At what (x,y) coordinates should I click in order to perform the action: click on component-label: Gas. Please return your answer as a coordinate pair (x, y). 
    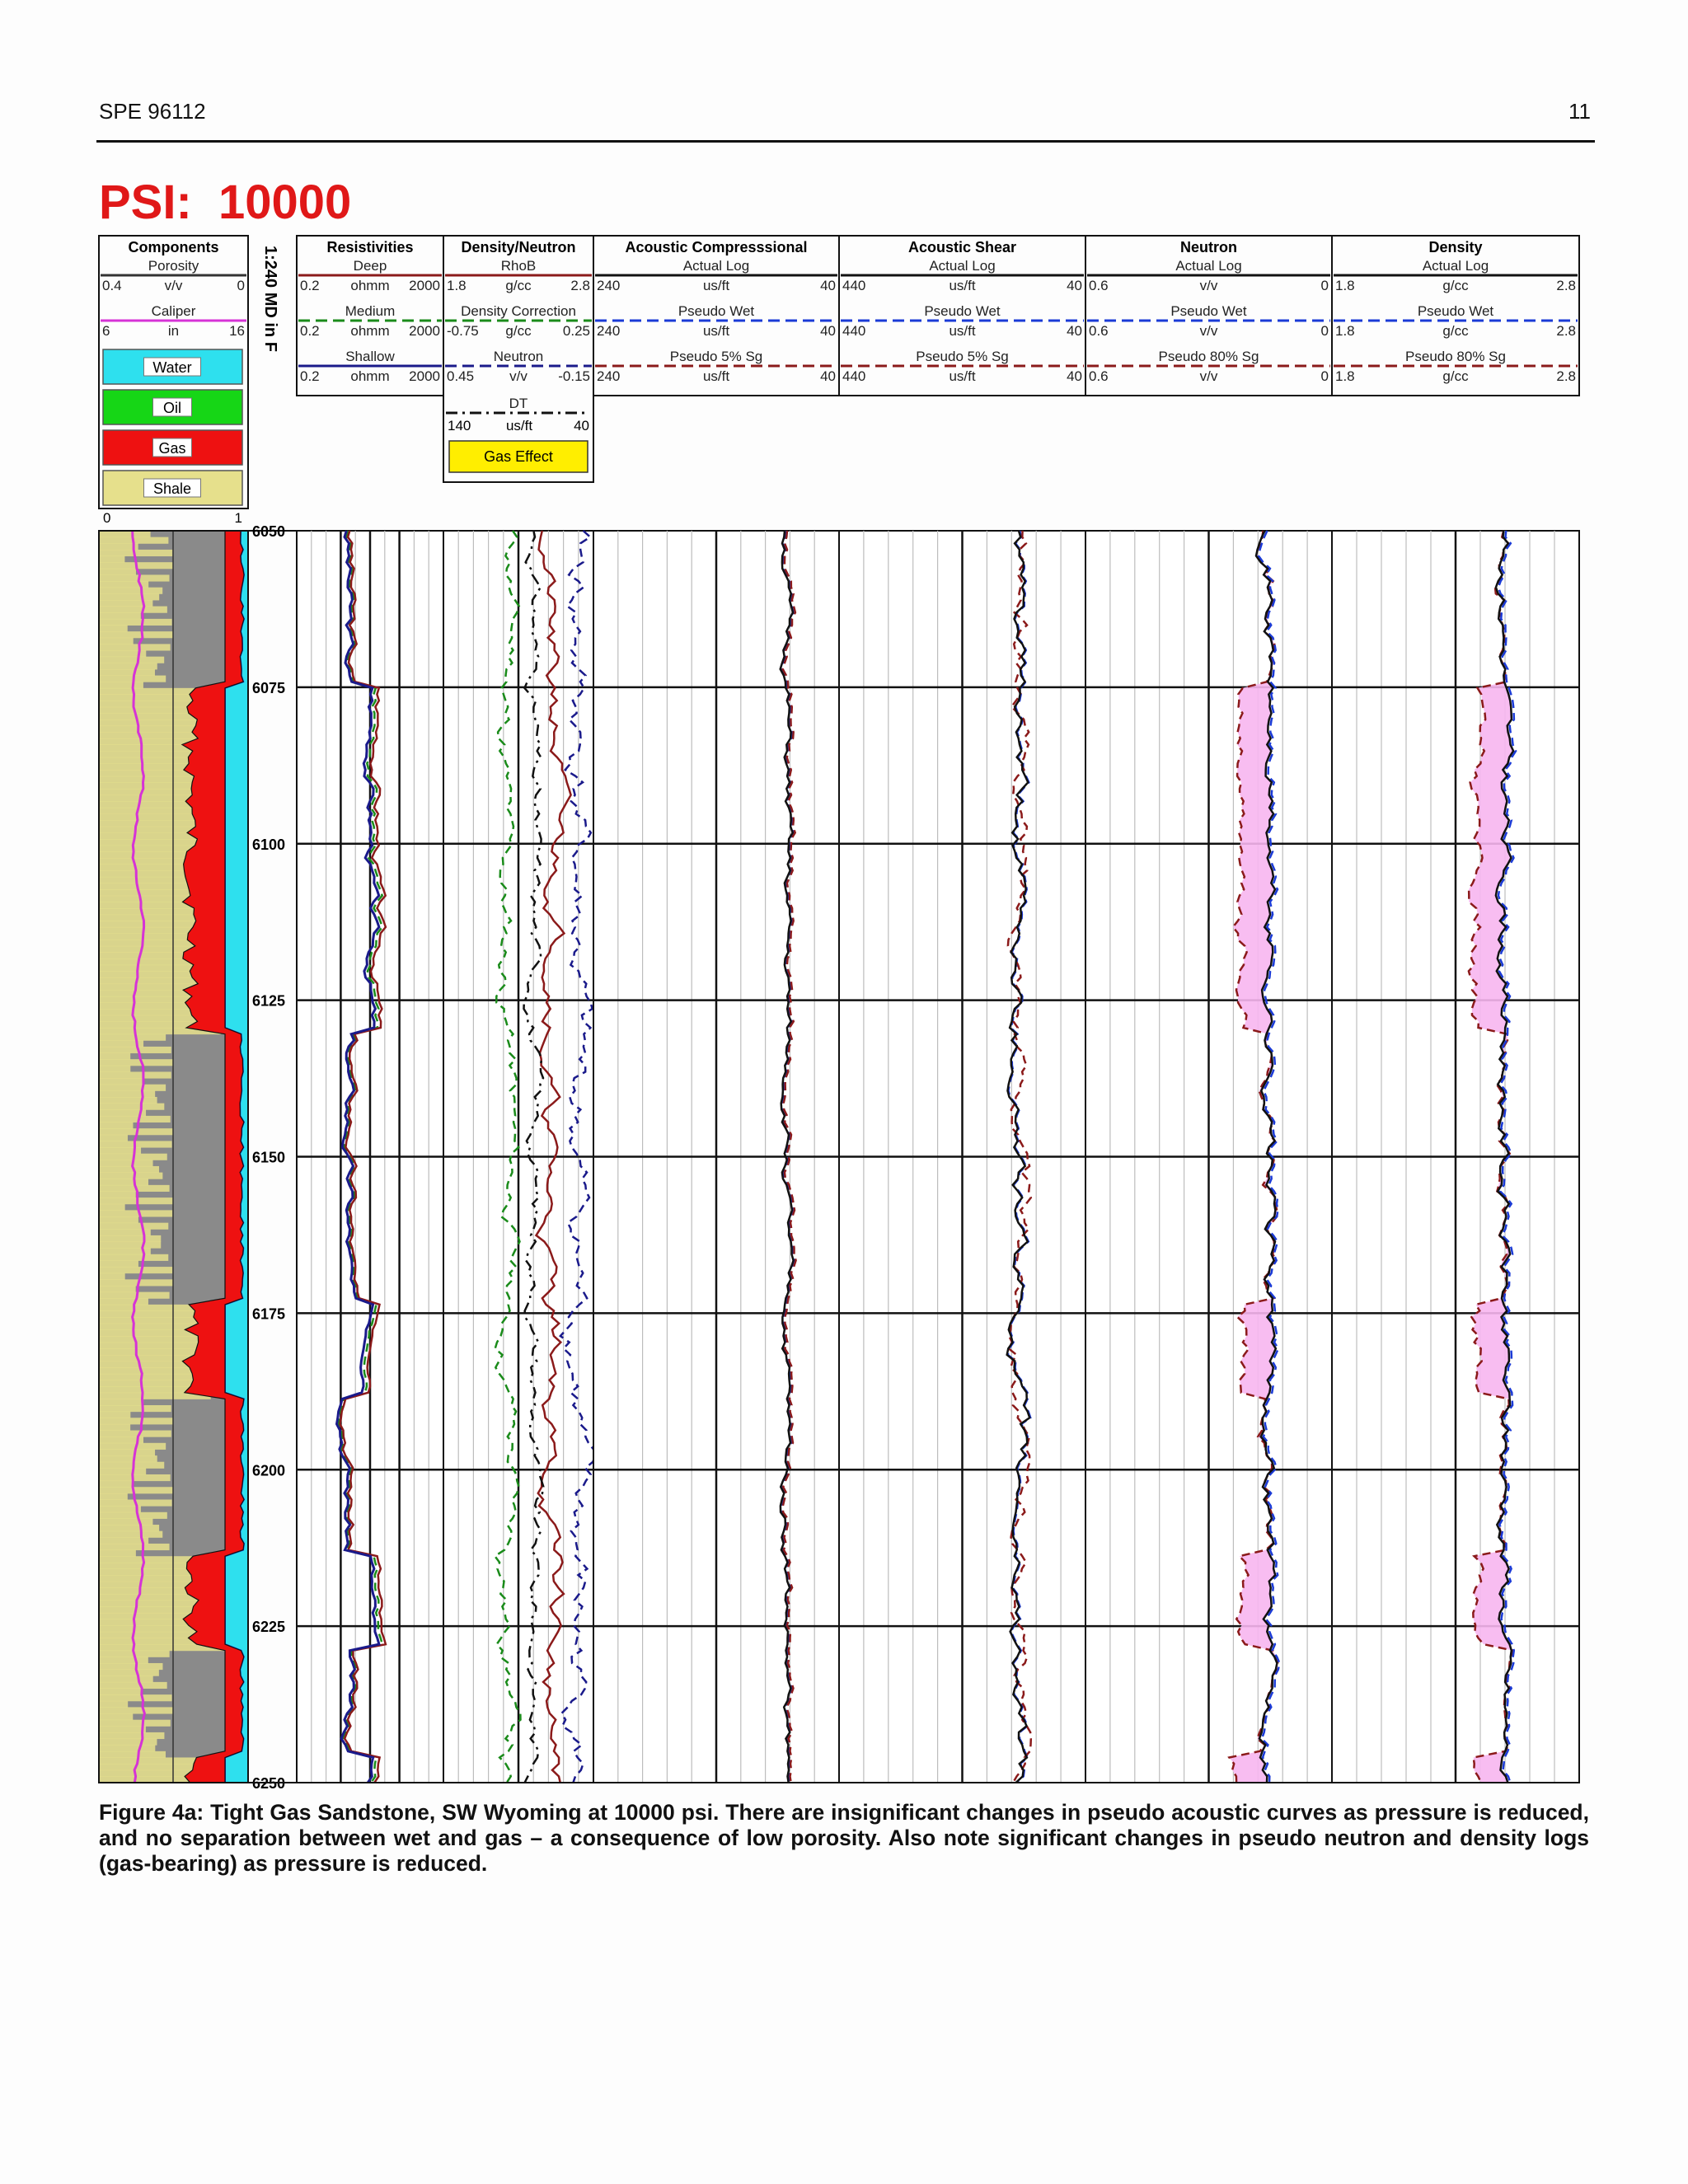
    Looking at the image, I should click on (171, 448).